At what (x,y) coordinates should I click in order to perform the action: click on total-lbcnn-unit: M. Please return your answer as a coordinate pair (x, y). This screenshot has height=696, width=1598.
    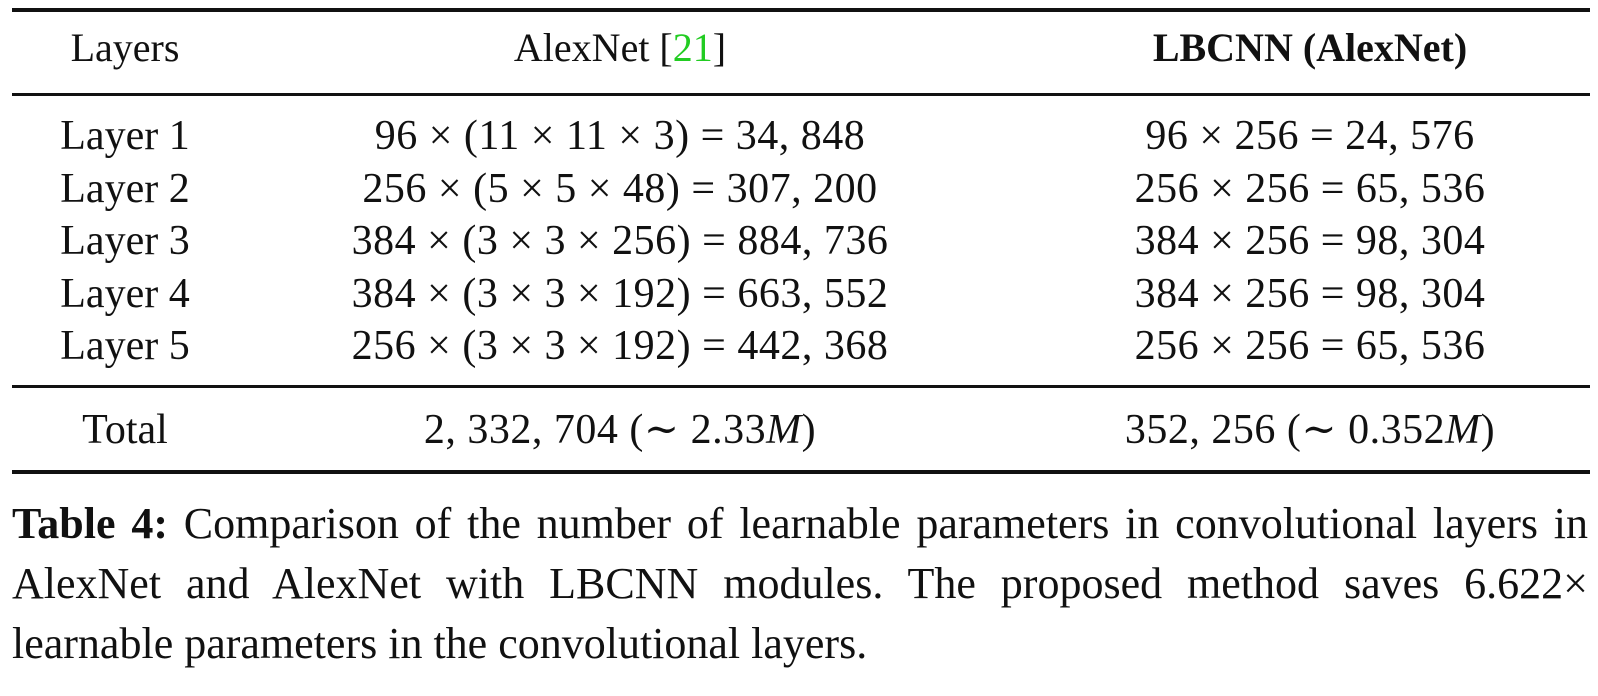
    Looking at the image, I should click on (1463, 430).